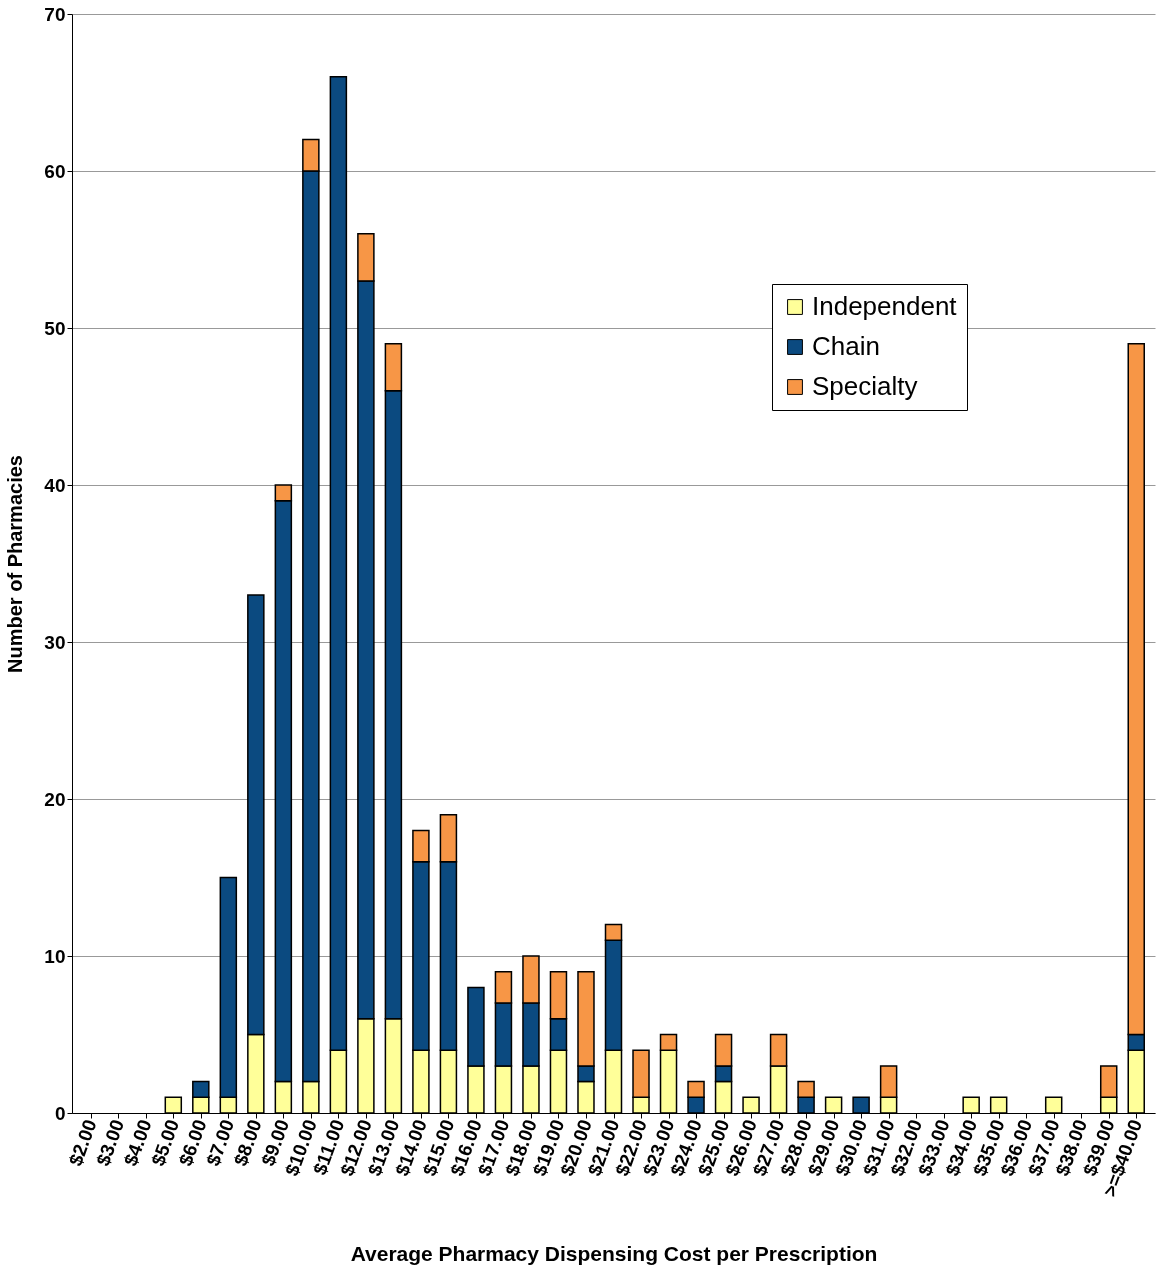  Describe the element at coordinates (885, 306) in the screenshot. I see `legend-label: Independent` at that location.